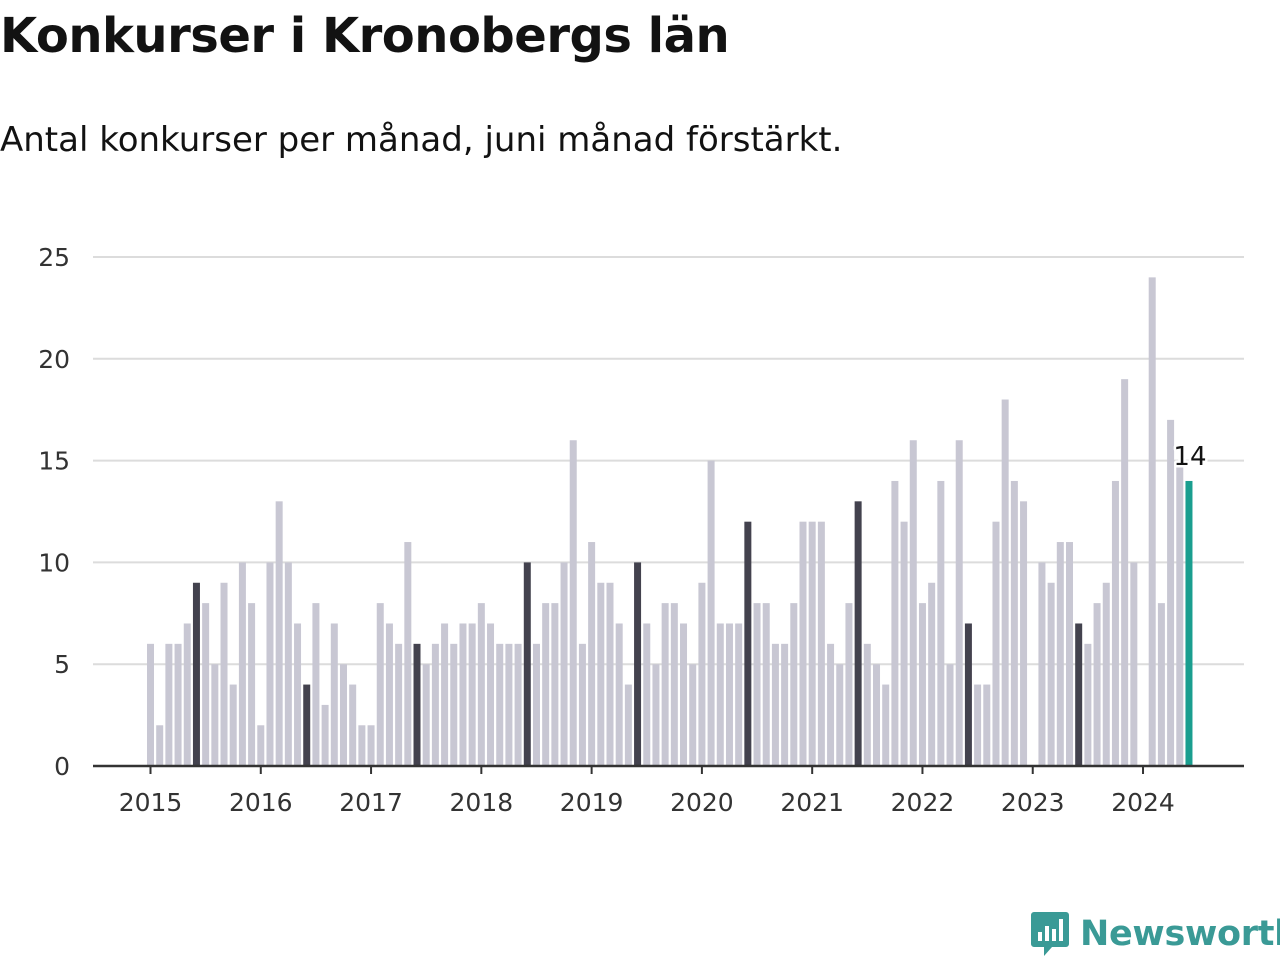 The image size is (1280, 960). Describe the element at coordinates (482, 802) in the screenshot. I see `x-tick-label: 2018` at that location.